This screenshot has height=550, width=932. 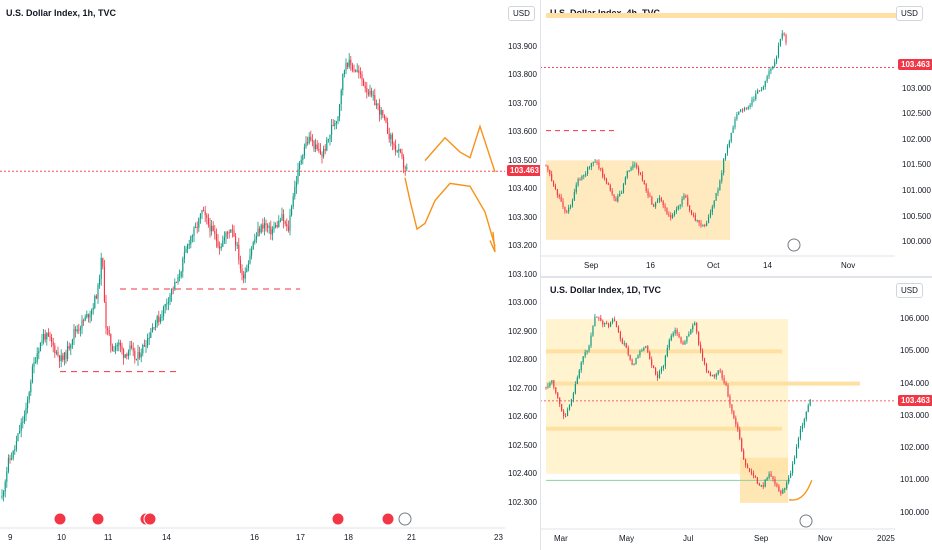 I want to click on pane-divider-horizontal, so click(x=736, y=277).